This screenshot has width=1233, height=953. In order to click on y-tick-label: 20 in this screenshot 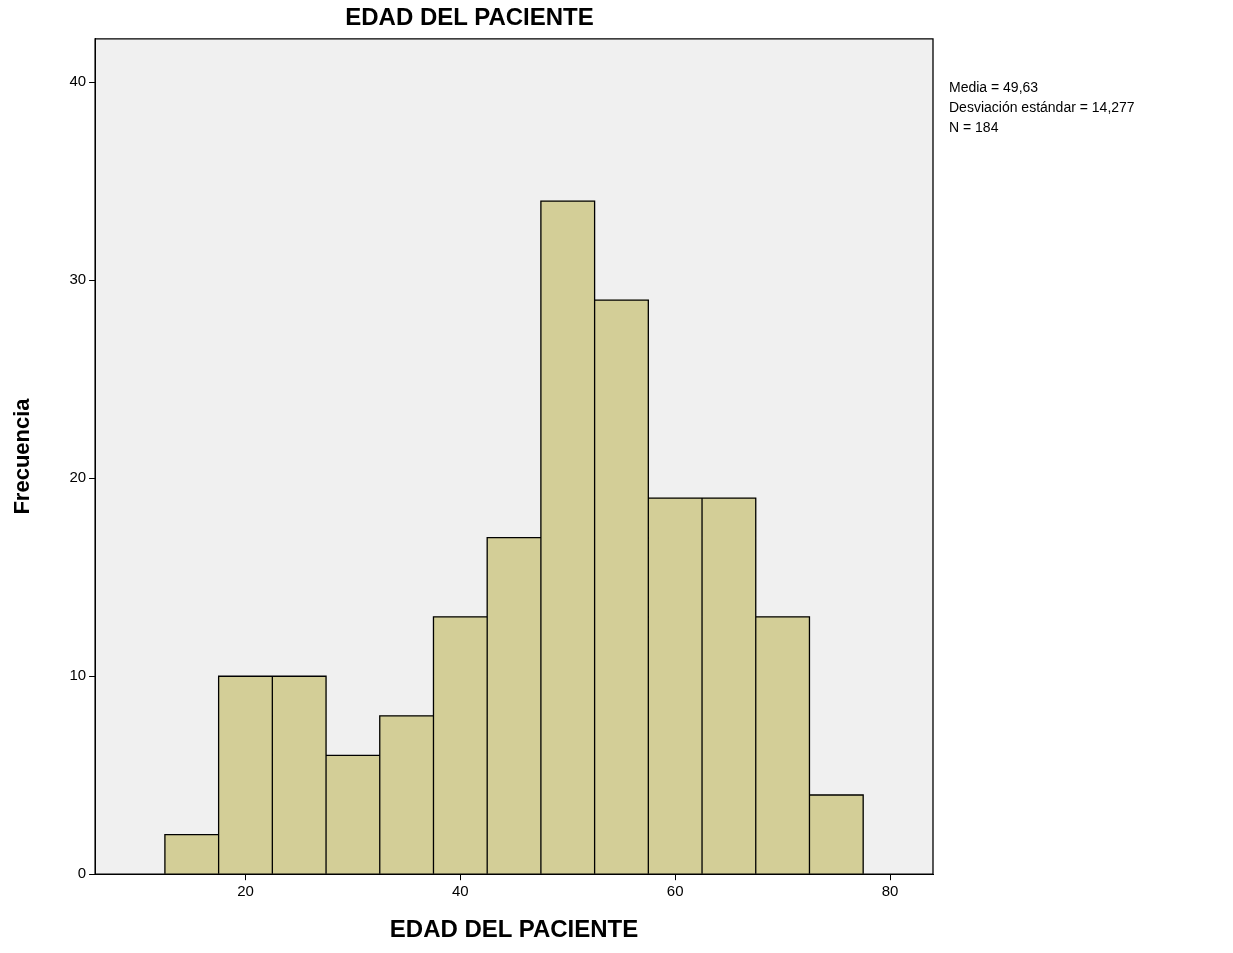, I will do `click(78, 477)`.